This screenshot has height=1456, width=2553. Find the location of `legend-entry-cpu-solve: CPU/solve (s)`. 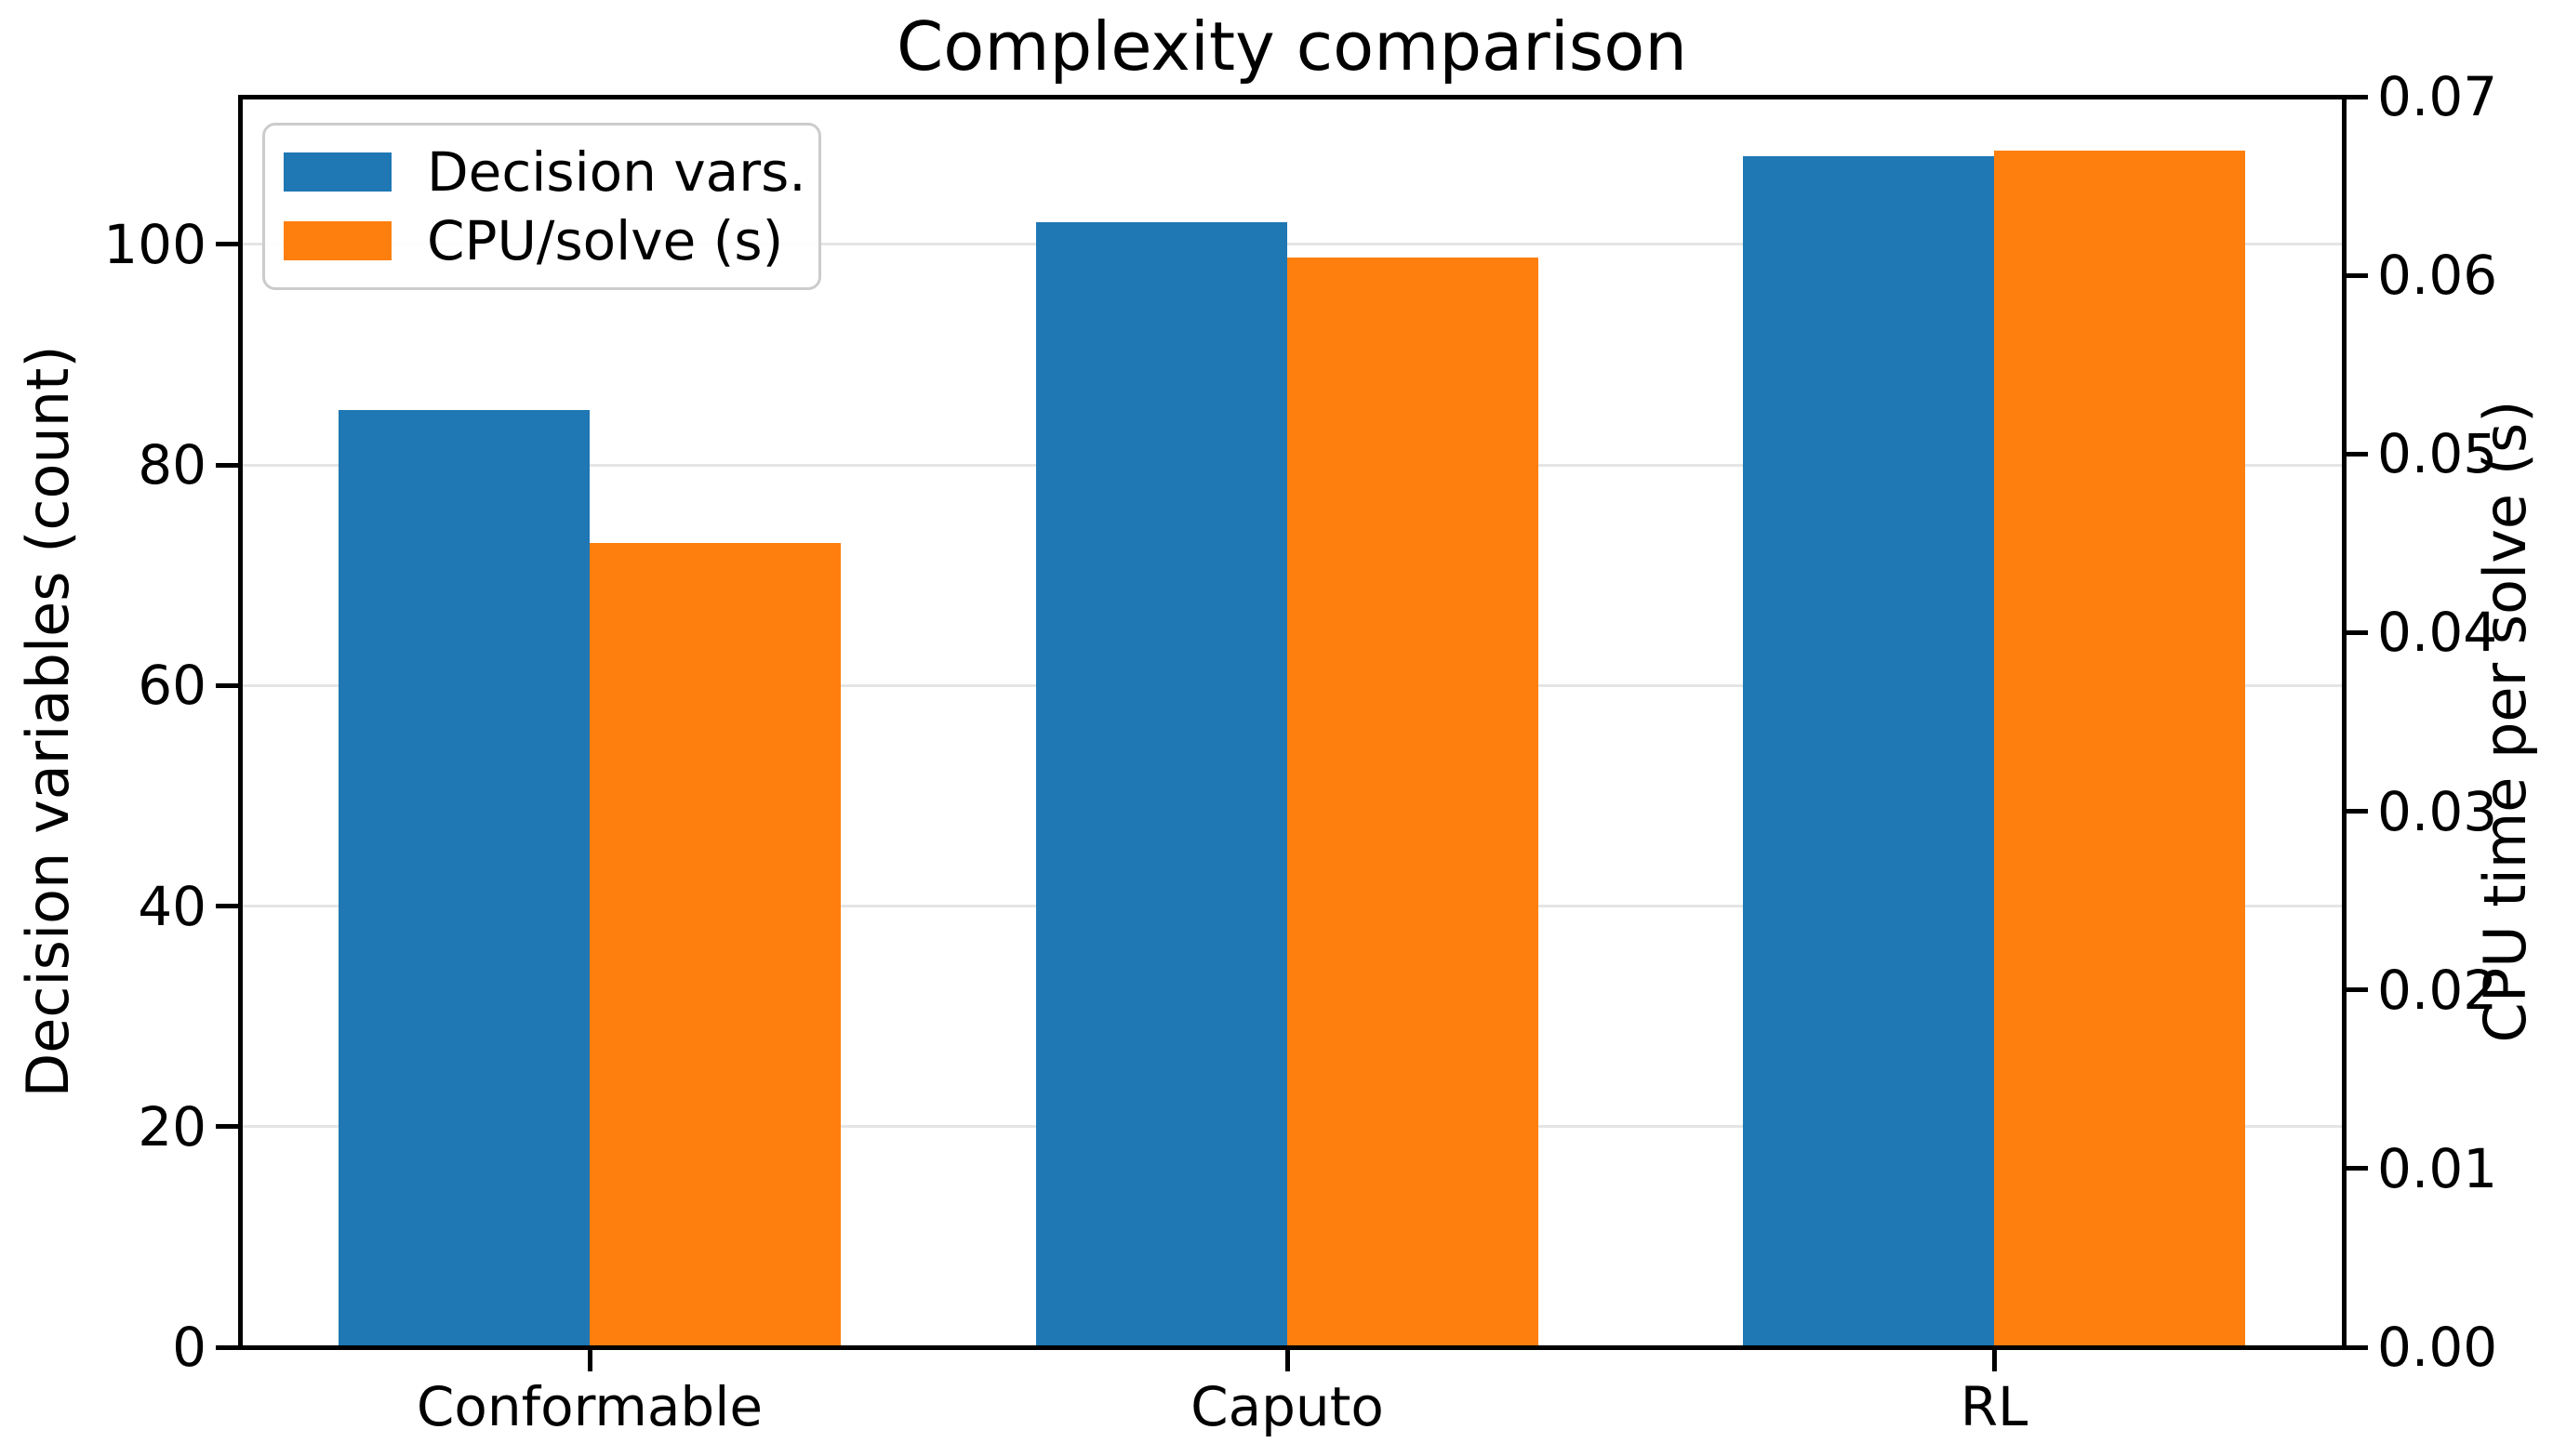

legend-entry-cpu-solve: CPU/solve (s) is located at coordinates (542, 241).